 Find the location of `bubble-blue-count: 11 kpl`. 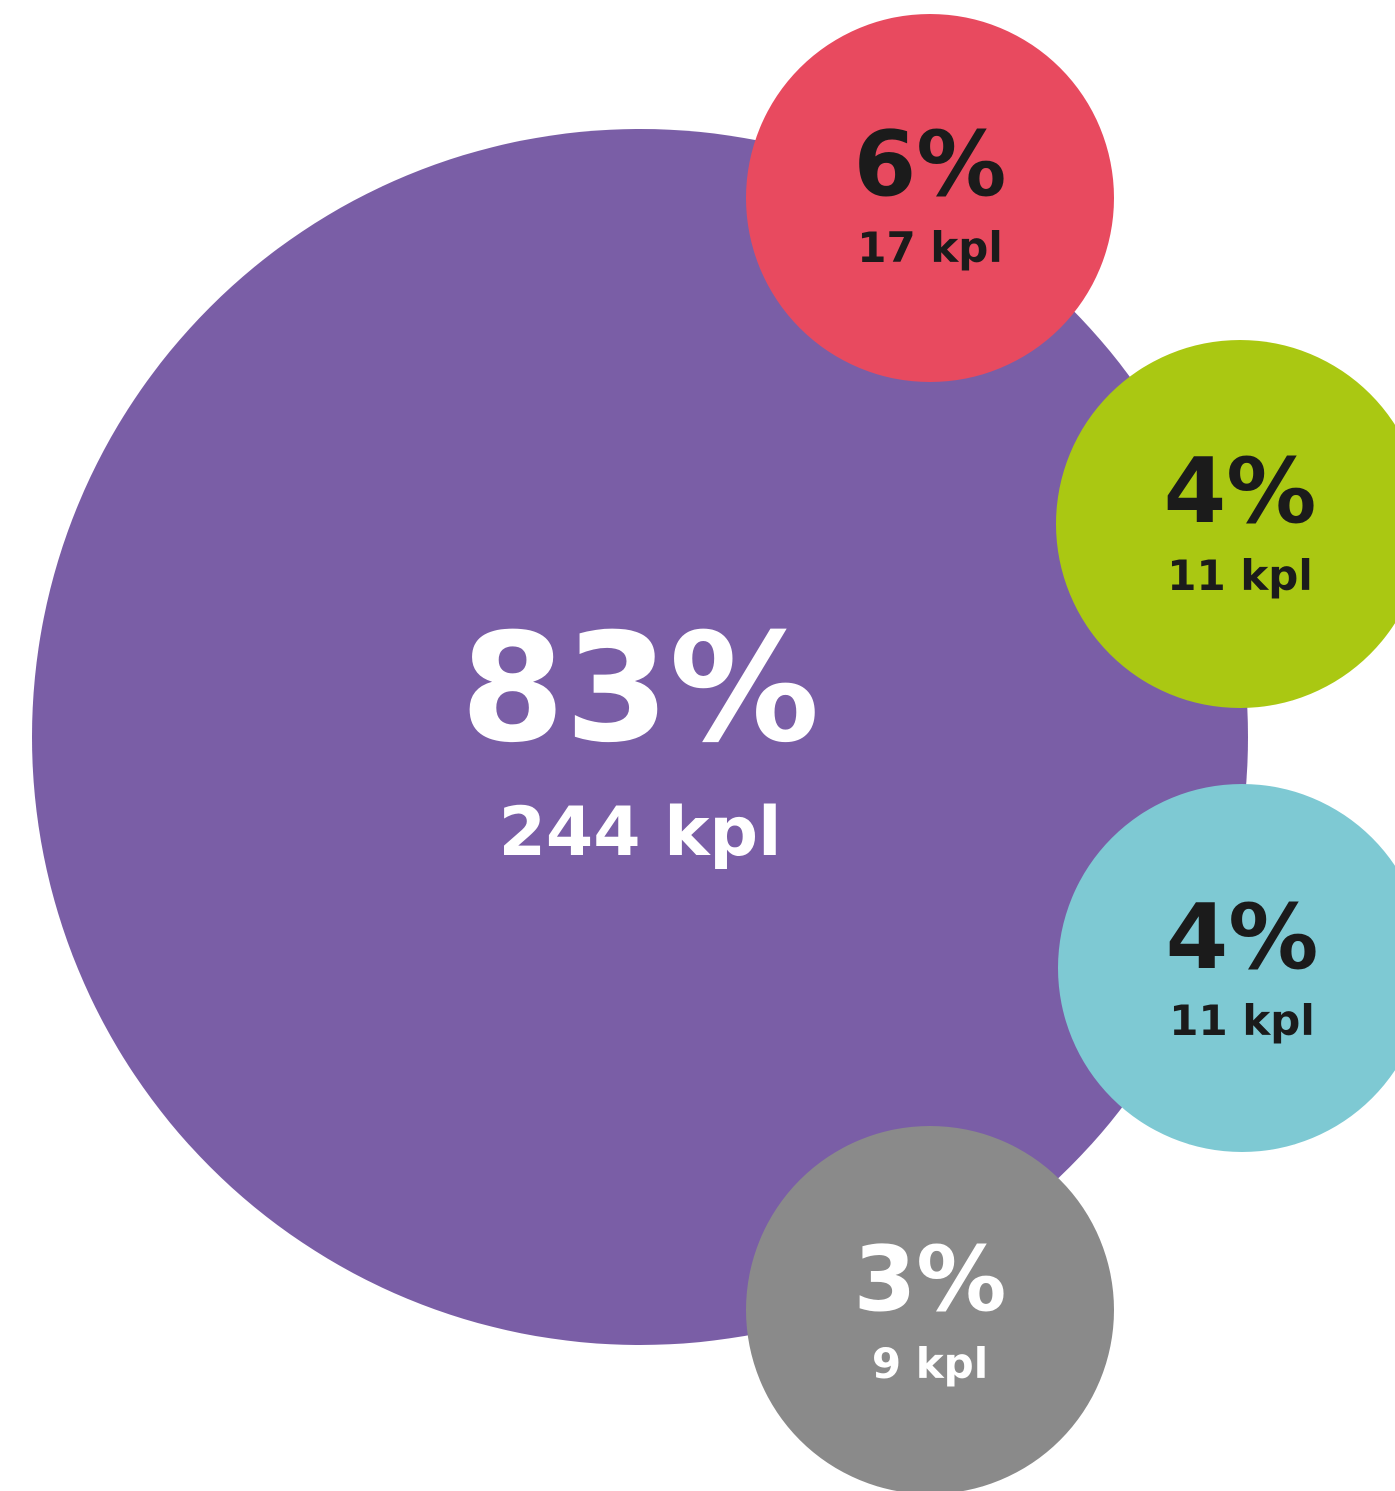

bubble-blue-count: 11 kpl is located at coordinates (1241, 1020).